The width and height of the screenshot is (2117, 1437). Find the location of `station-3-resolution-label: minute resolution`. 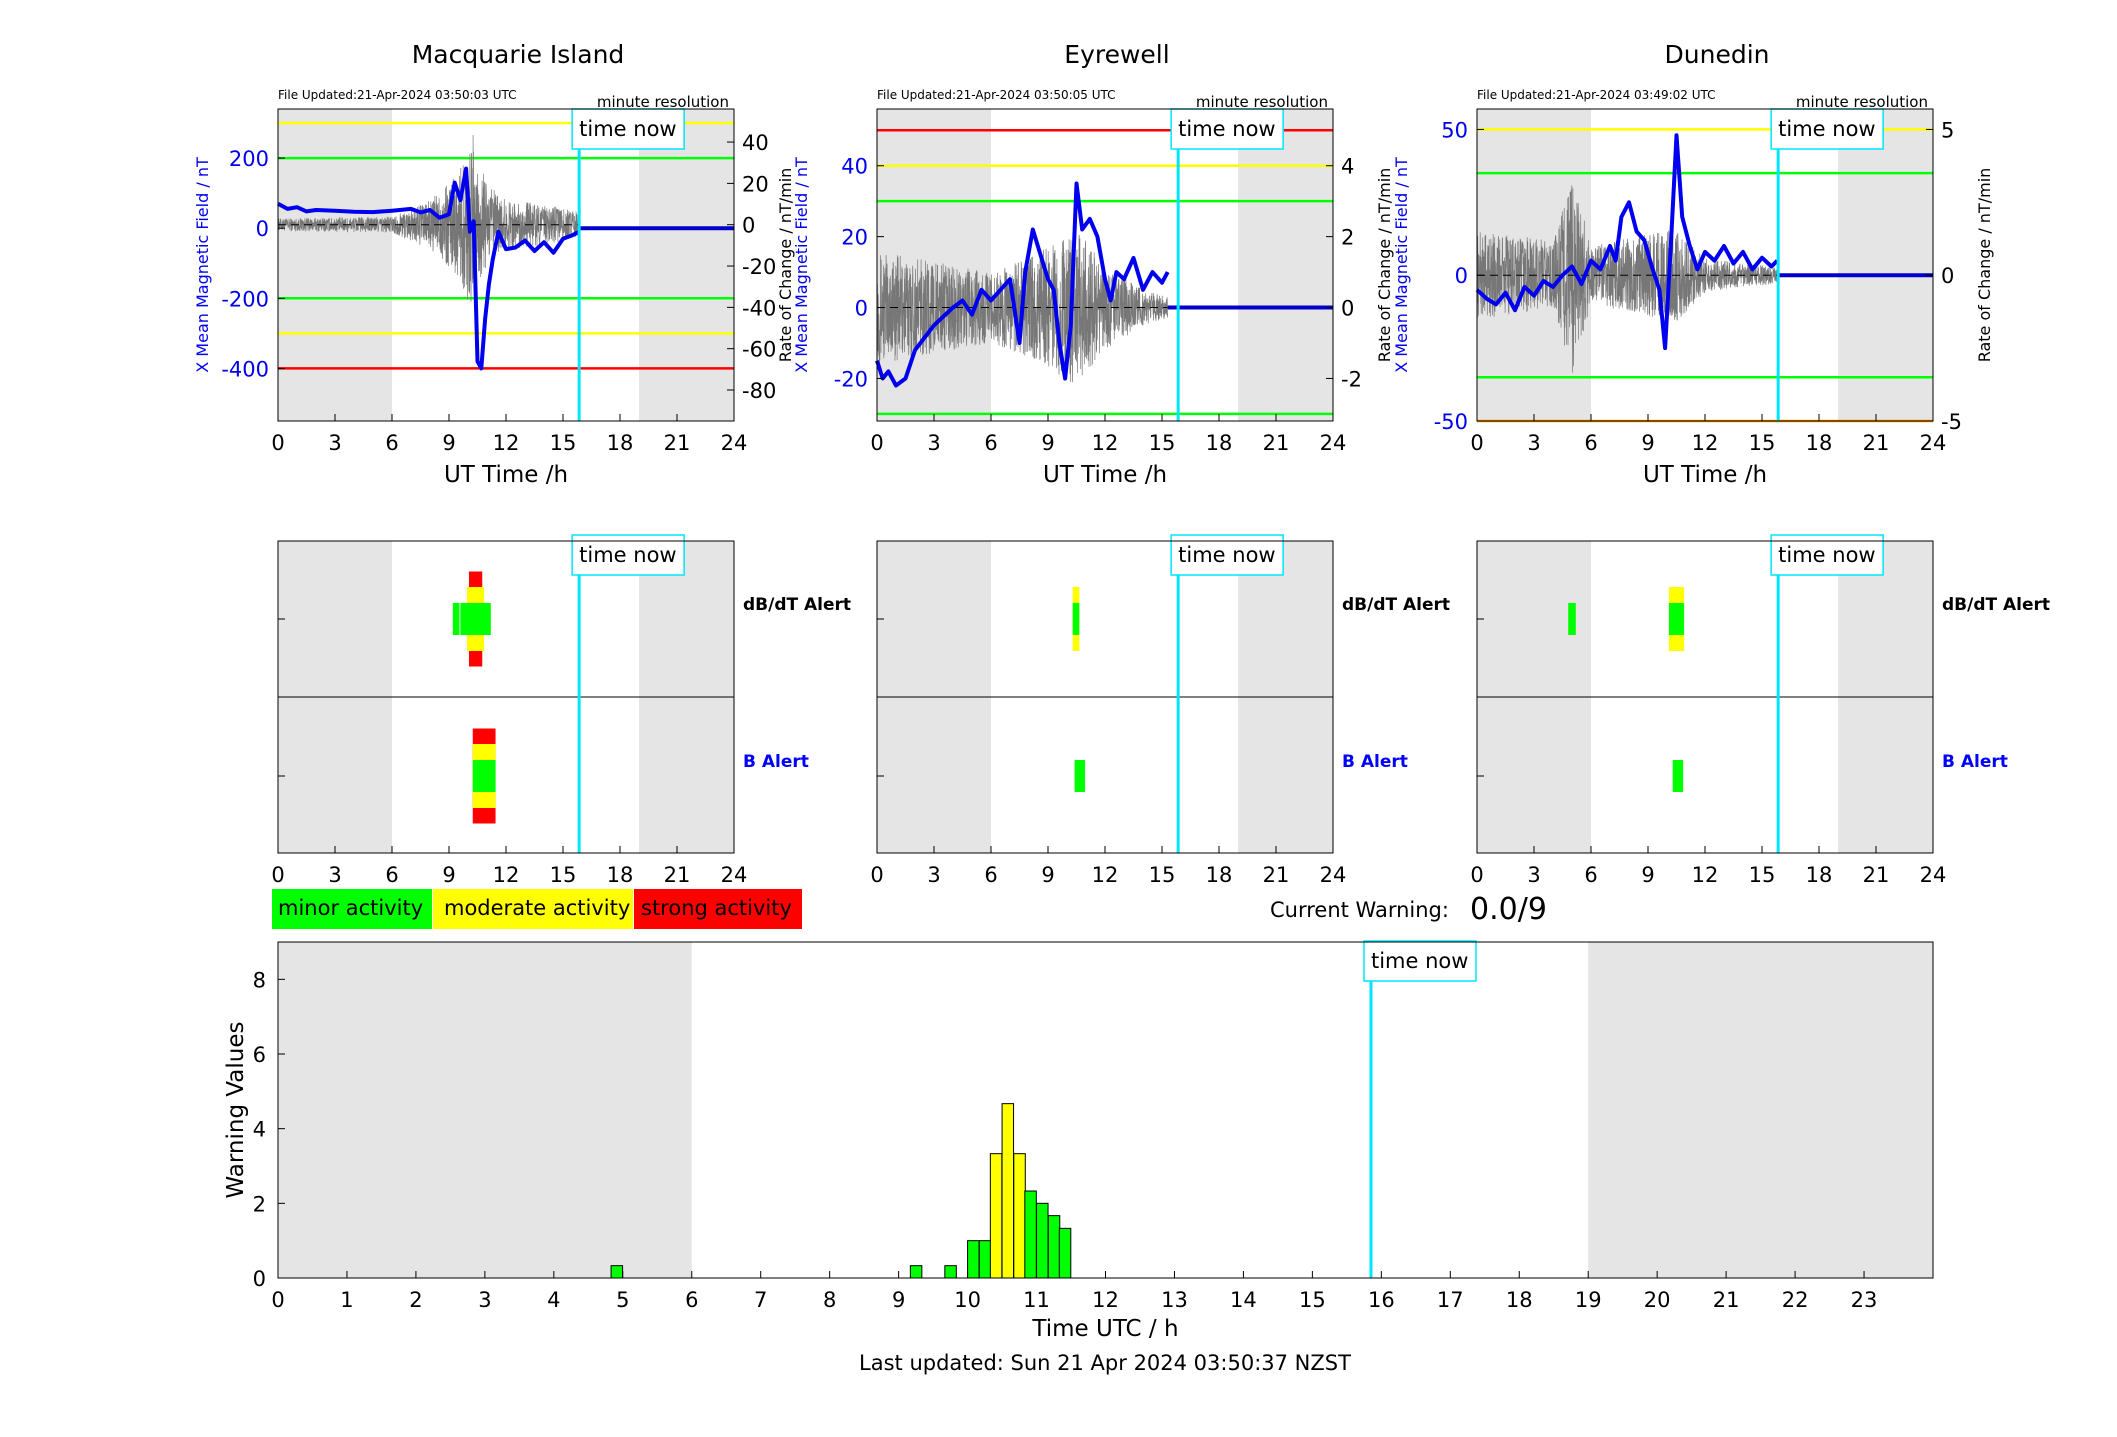

station-3-resolution-label: minute resolution is located at coordinates (1862, 102).